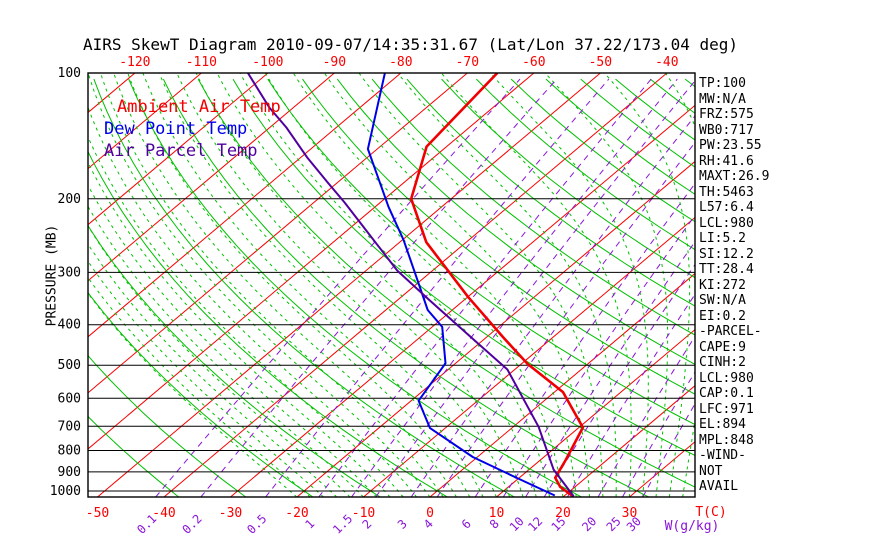  What do you see at coordinates (69, 73) in the screenshot?
I see `svg-text: 100` at bounding box center [69, 73].